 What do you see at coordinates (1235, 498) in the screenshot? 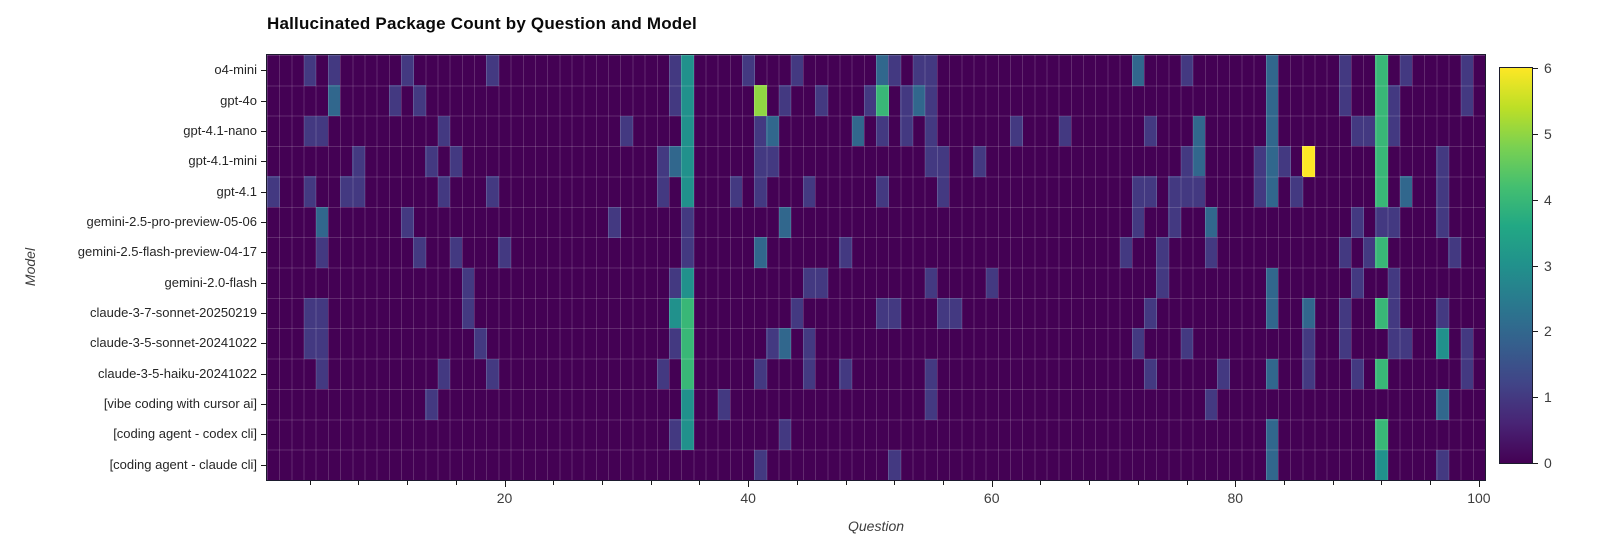
I see `x-tick-label: 80` at bounding box center [1235, 498].